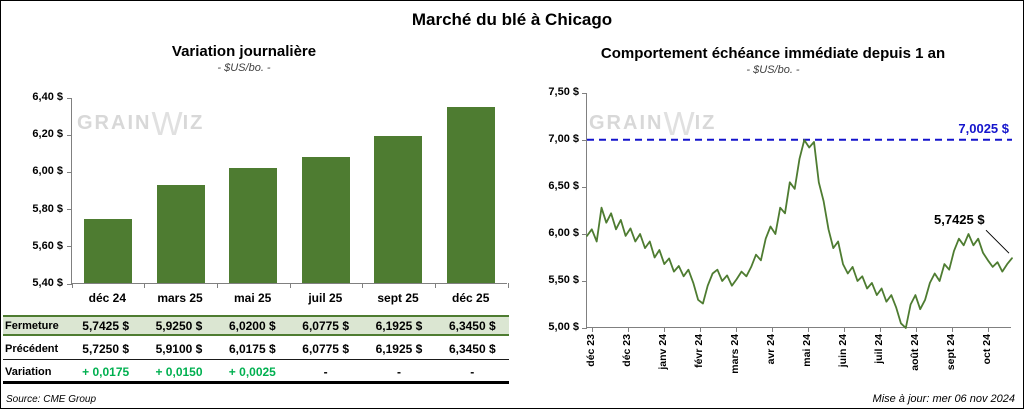 The width and height of the screenshot is (1024, 409). What do you see at coordinates (47, 283) in the screenshot?
I see `y-axis-label: 5,40 $` at bounding box center [47, 283].